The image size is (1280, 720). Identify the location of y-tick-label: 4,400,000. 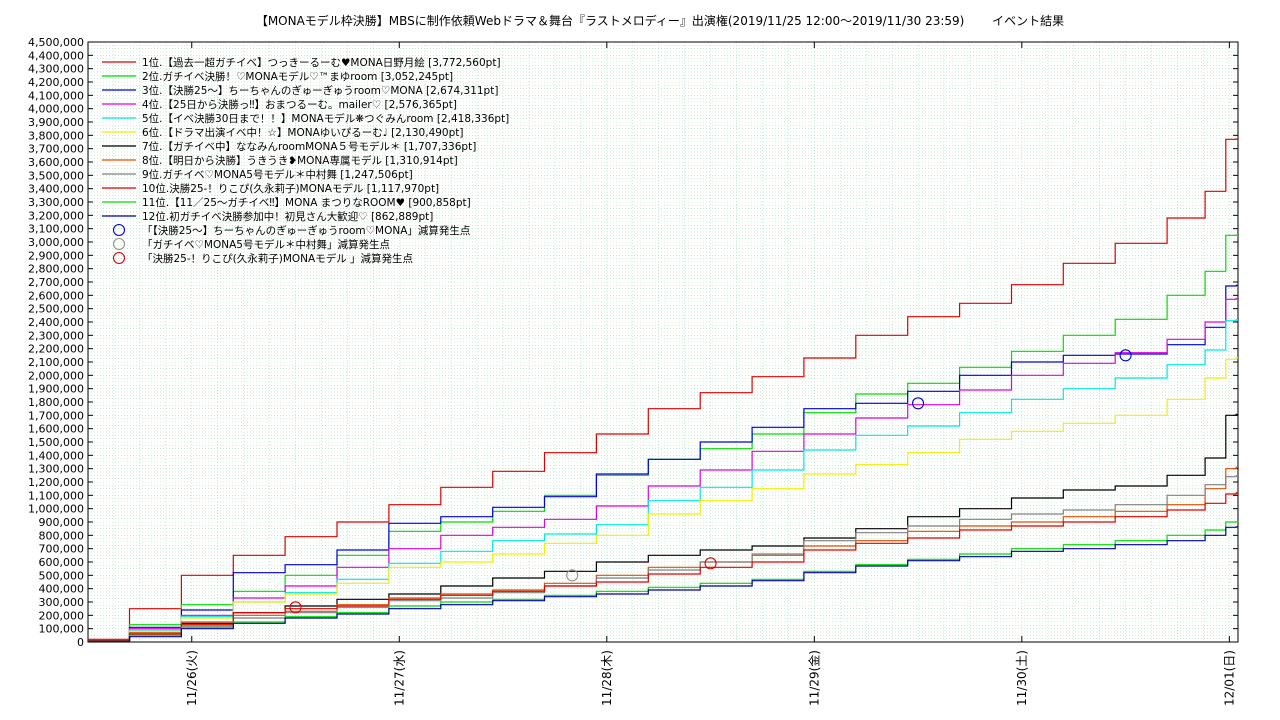
(56, 55).